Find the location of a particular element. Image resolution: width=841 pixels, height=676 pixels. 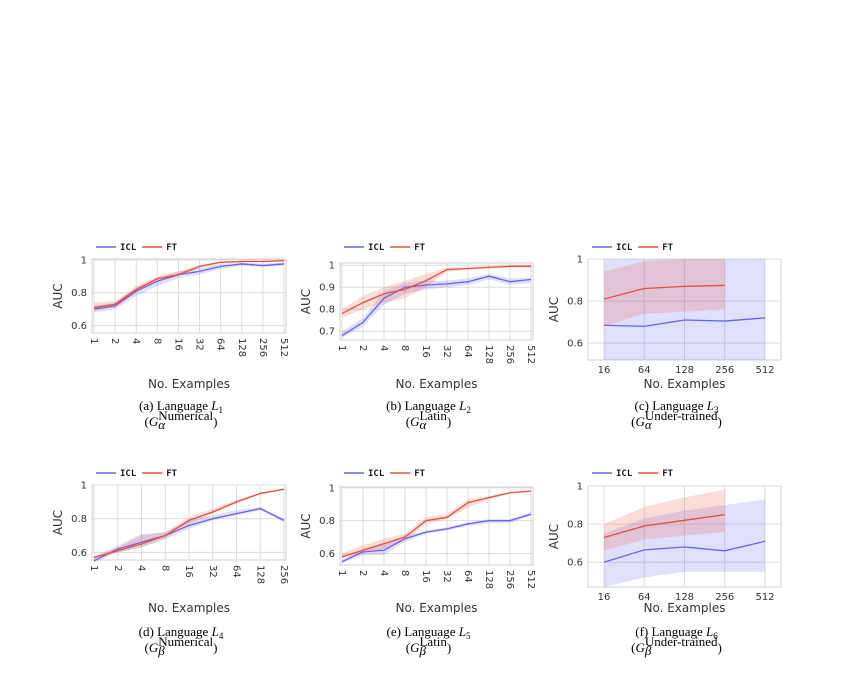

caption-sub: 4 is located at coordinates (221, 636).